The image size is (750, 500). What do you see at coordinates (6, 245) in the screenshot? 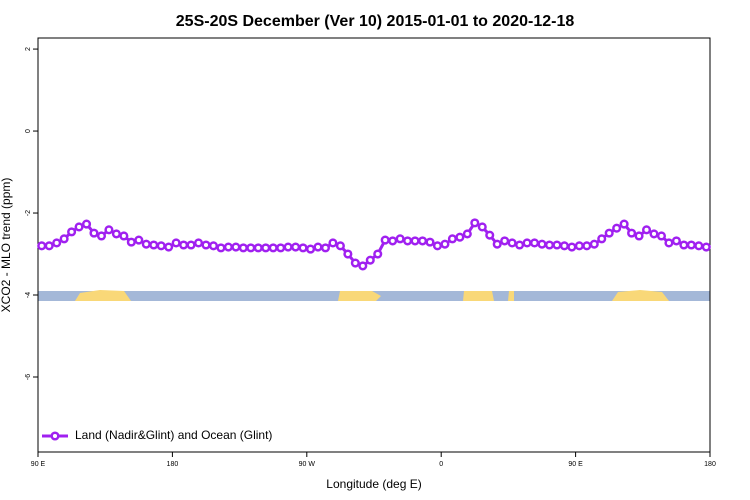
I see `y-axis-title: XCO2 - MLO trend (ppm)` at bounding box center [6, 245].